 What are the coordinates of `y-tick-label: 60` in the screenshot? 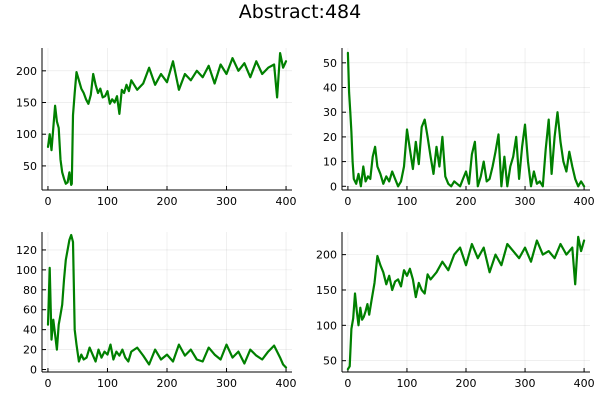 It's located at (30, 310).